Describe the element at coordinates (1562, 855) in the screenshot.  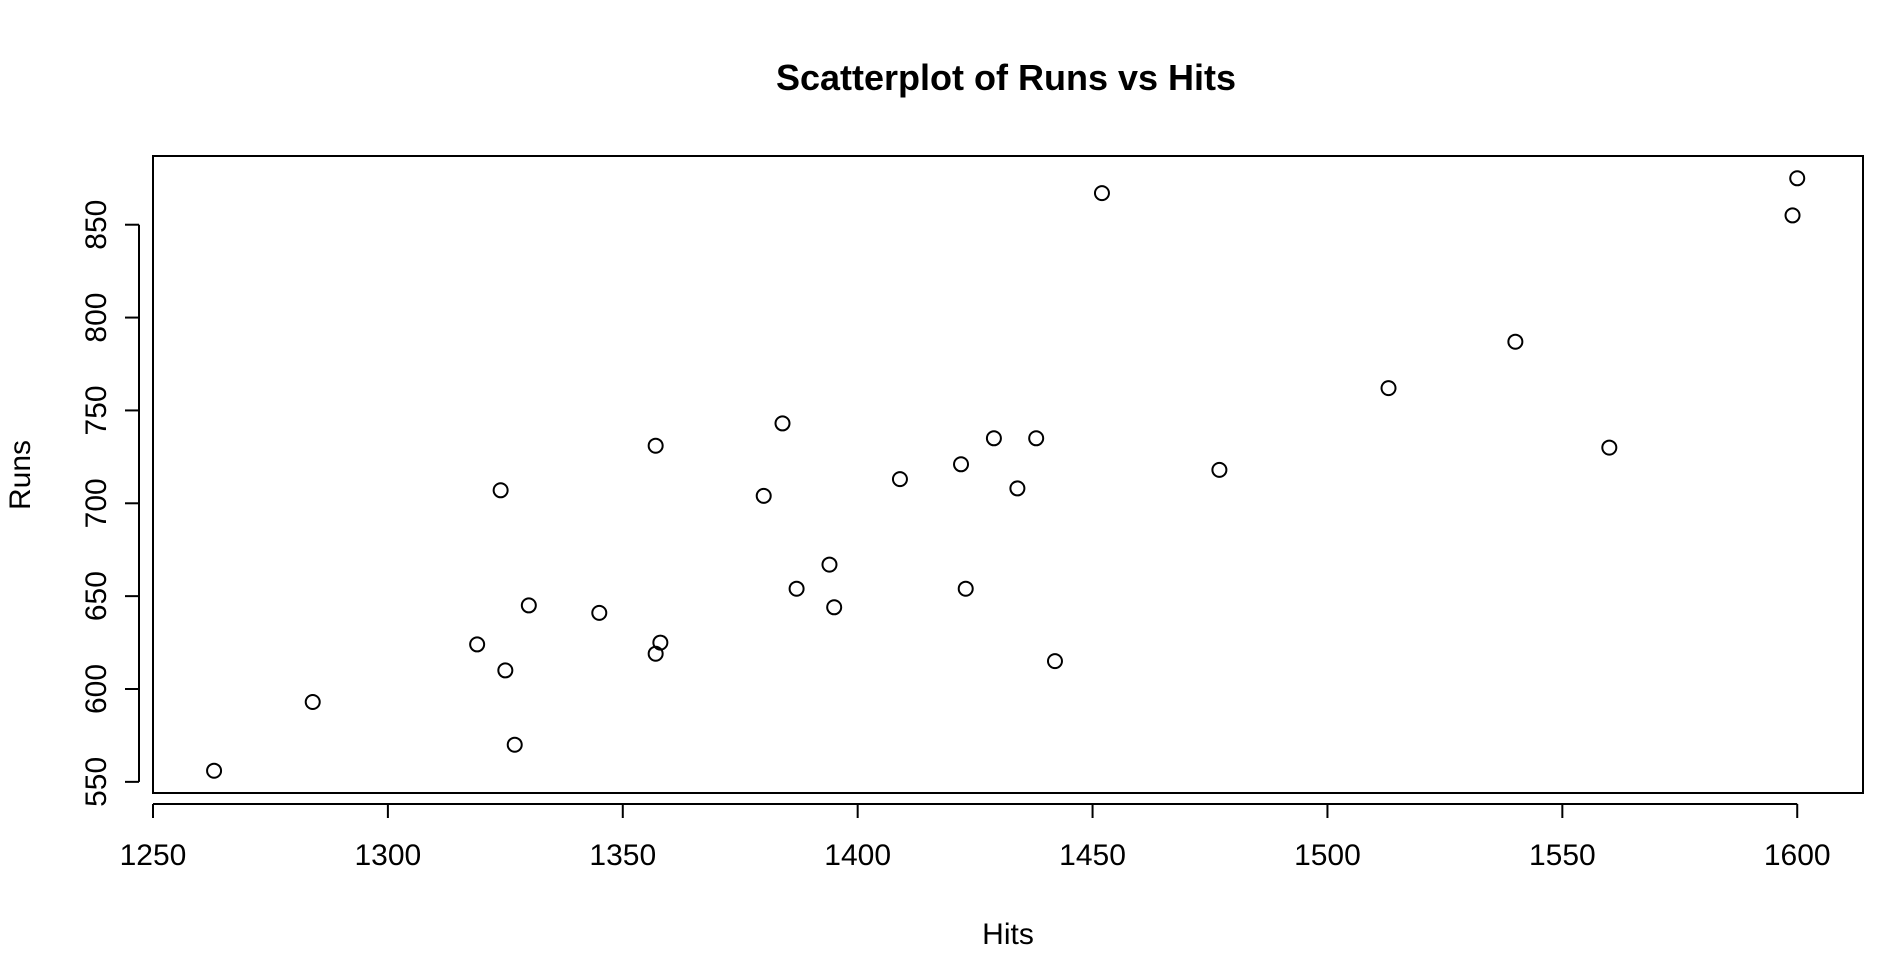
I see `x-tick-label: 1550` at that location.